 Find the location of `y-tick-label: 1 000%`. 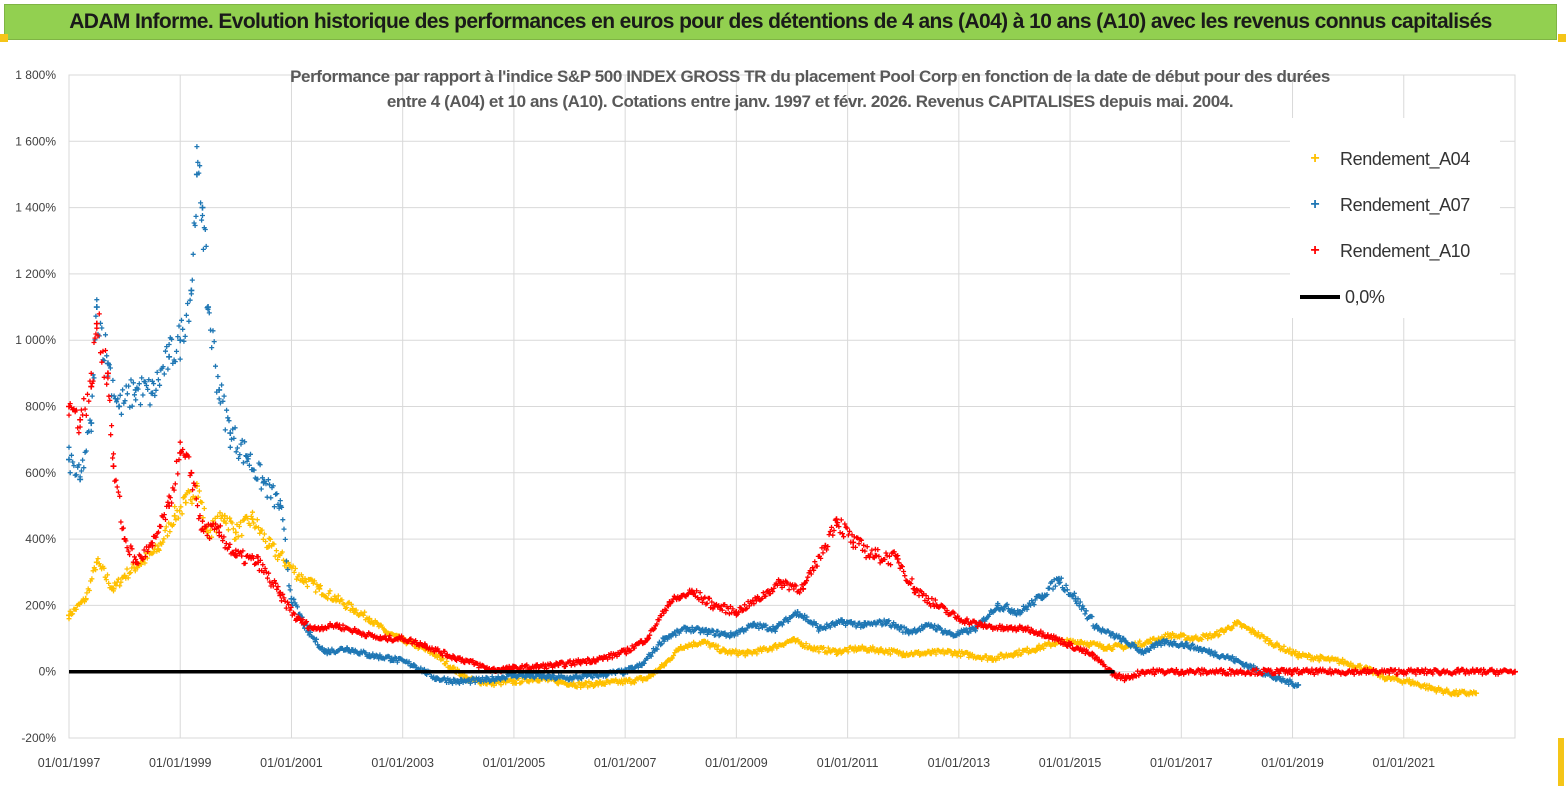

y-tick-label: 1 000% is located at coordinates (35, 340).